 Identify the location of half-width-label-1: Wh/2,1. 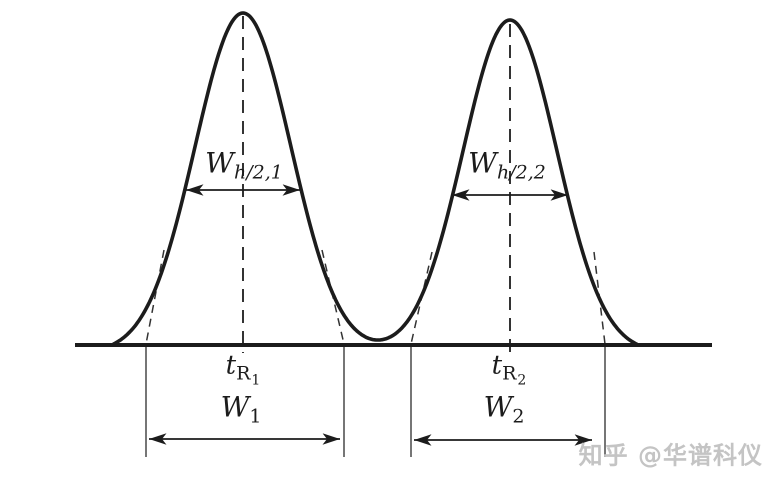
(244, 165).